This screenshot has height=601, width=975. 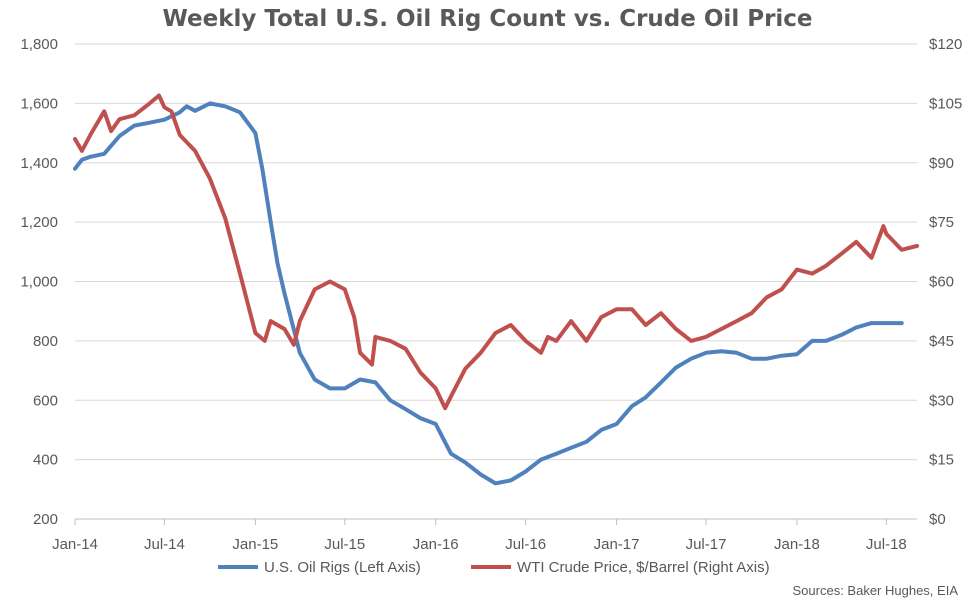 I want to click on legend-label: U.S. Oil Rigs (Left Axis), so click(x=342, y=567).